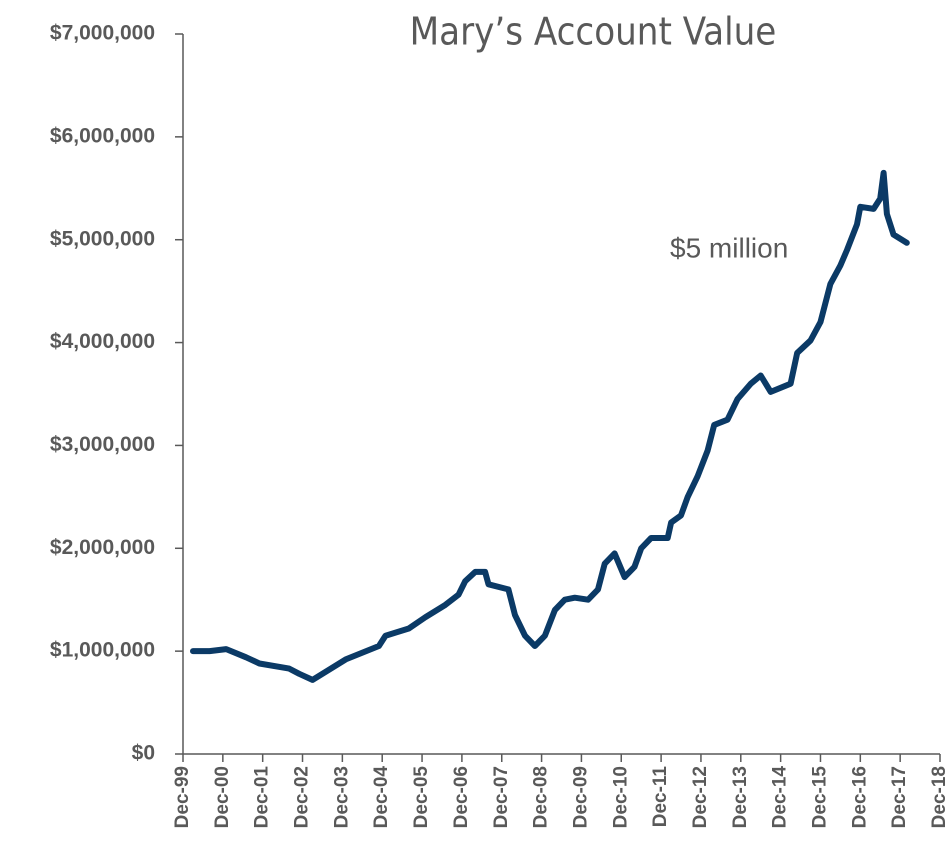 The height and width of the screenshot is (862, 949). I want to click on x-tick-label: Dec-99, so click(182, 797).